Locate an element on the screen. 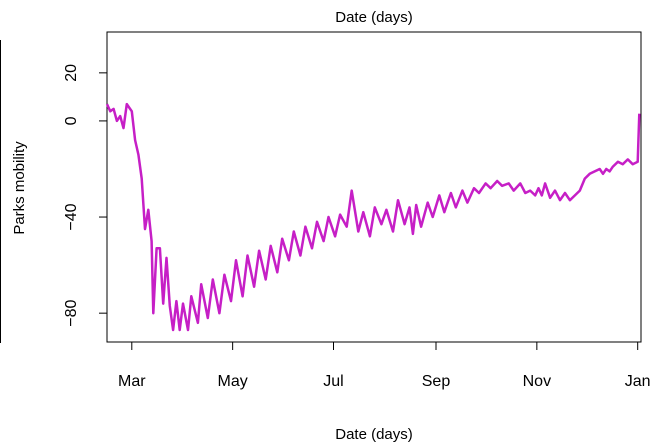 This screenshot has width=654, height=443. x-tick-label: Mar is located at coordinates (132, 381).